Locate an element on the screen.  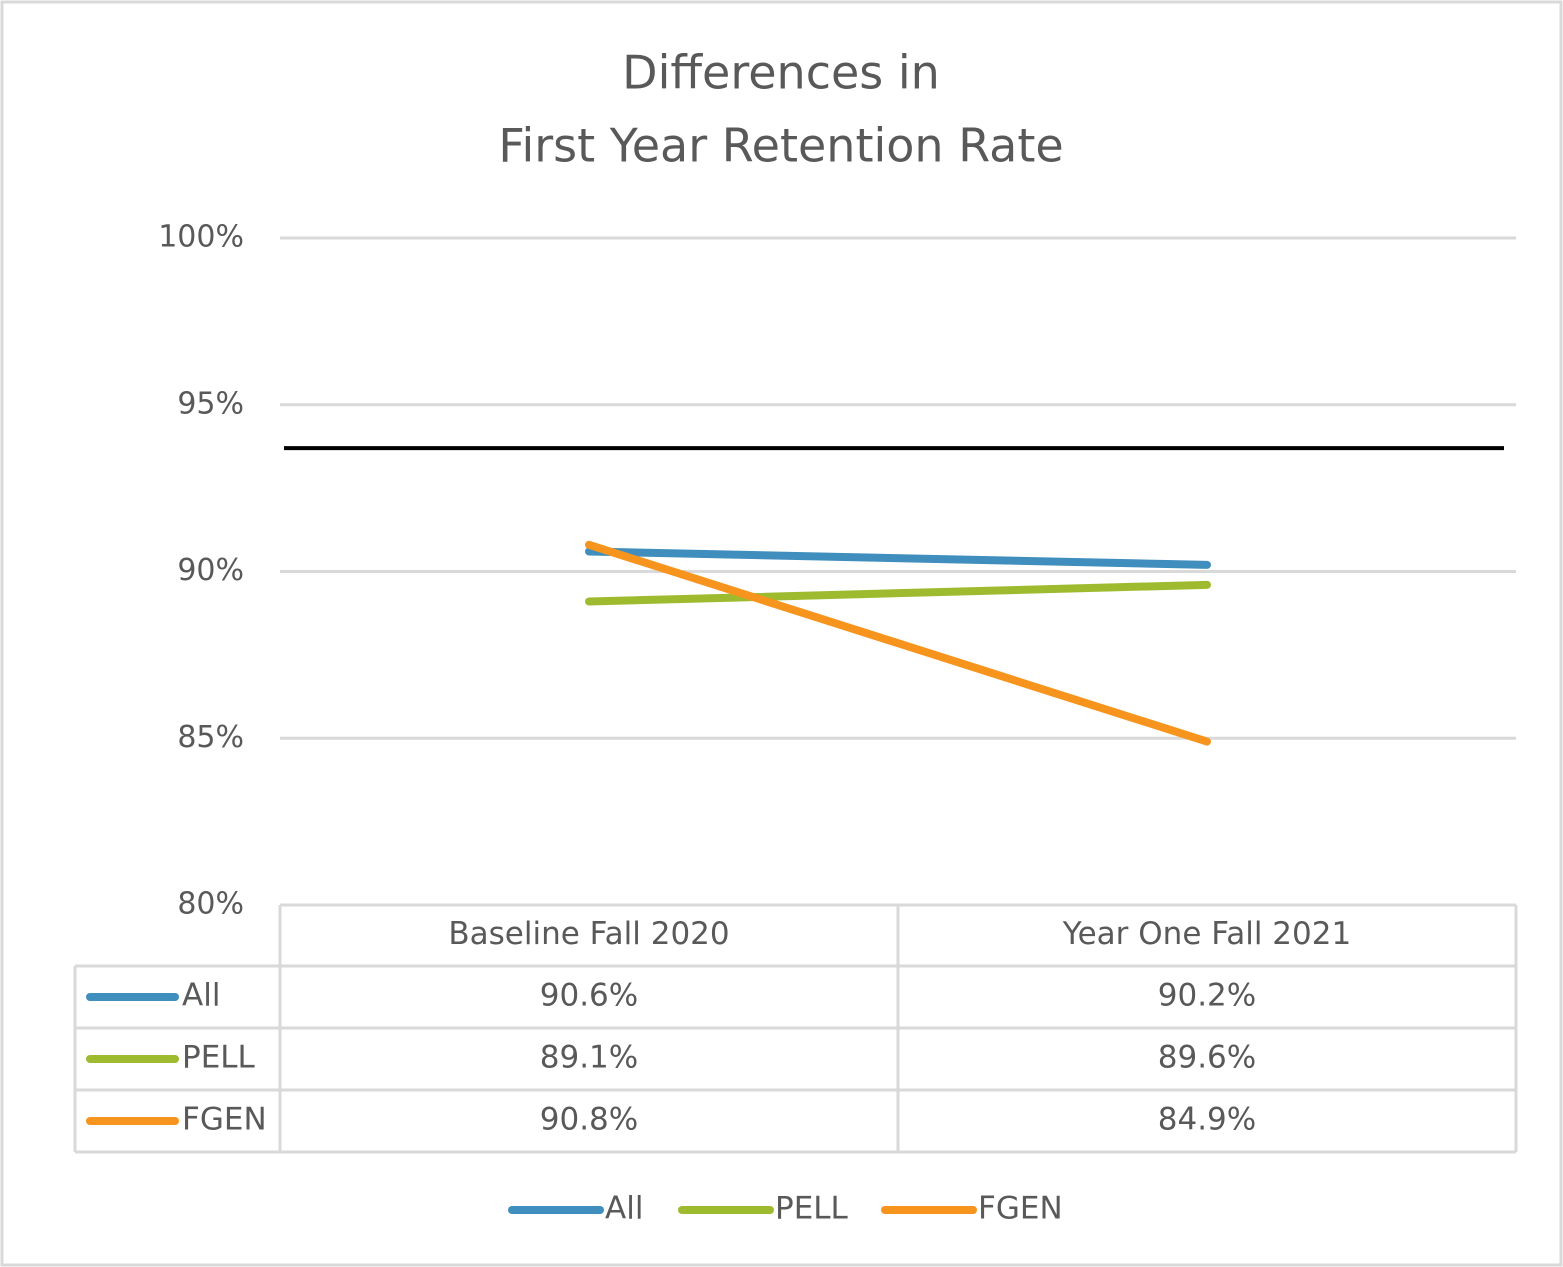
table-value: 90.8% is located at coordinates (589, 1120).